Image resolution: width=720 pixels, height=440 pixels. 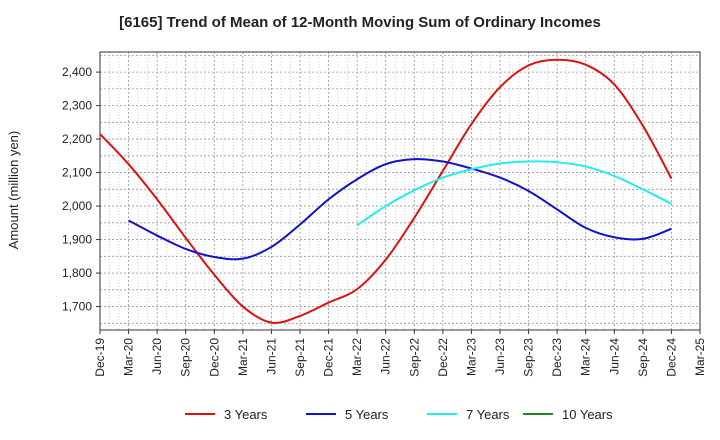 I want to click on x-tick-label: Mar-25, so click(x=700, y=357).